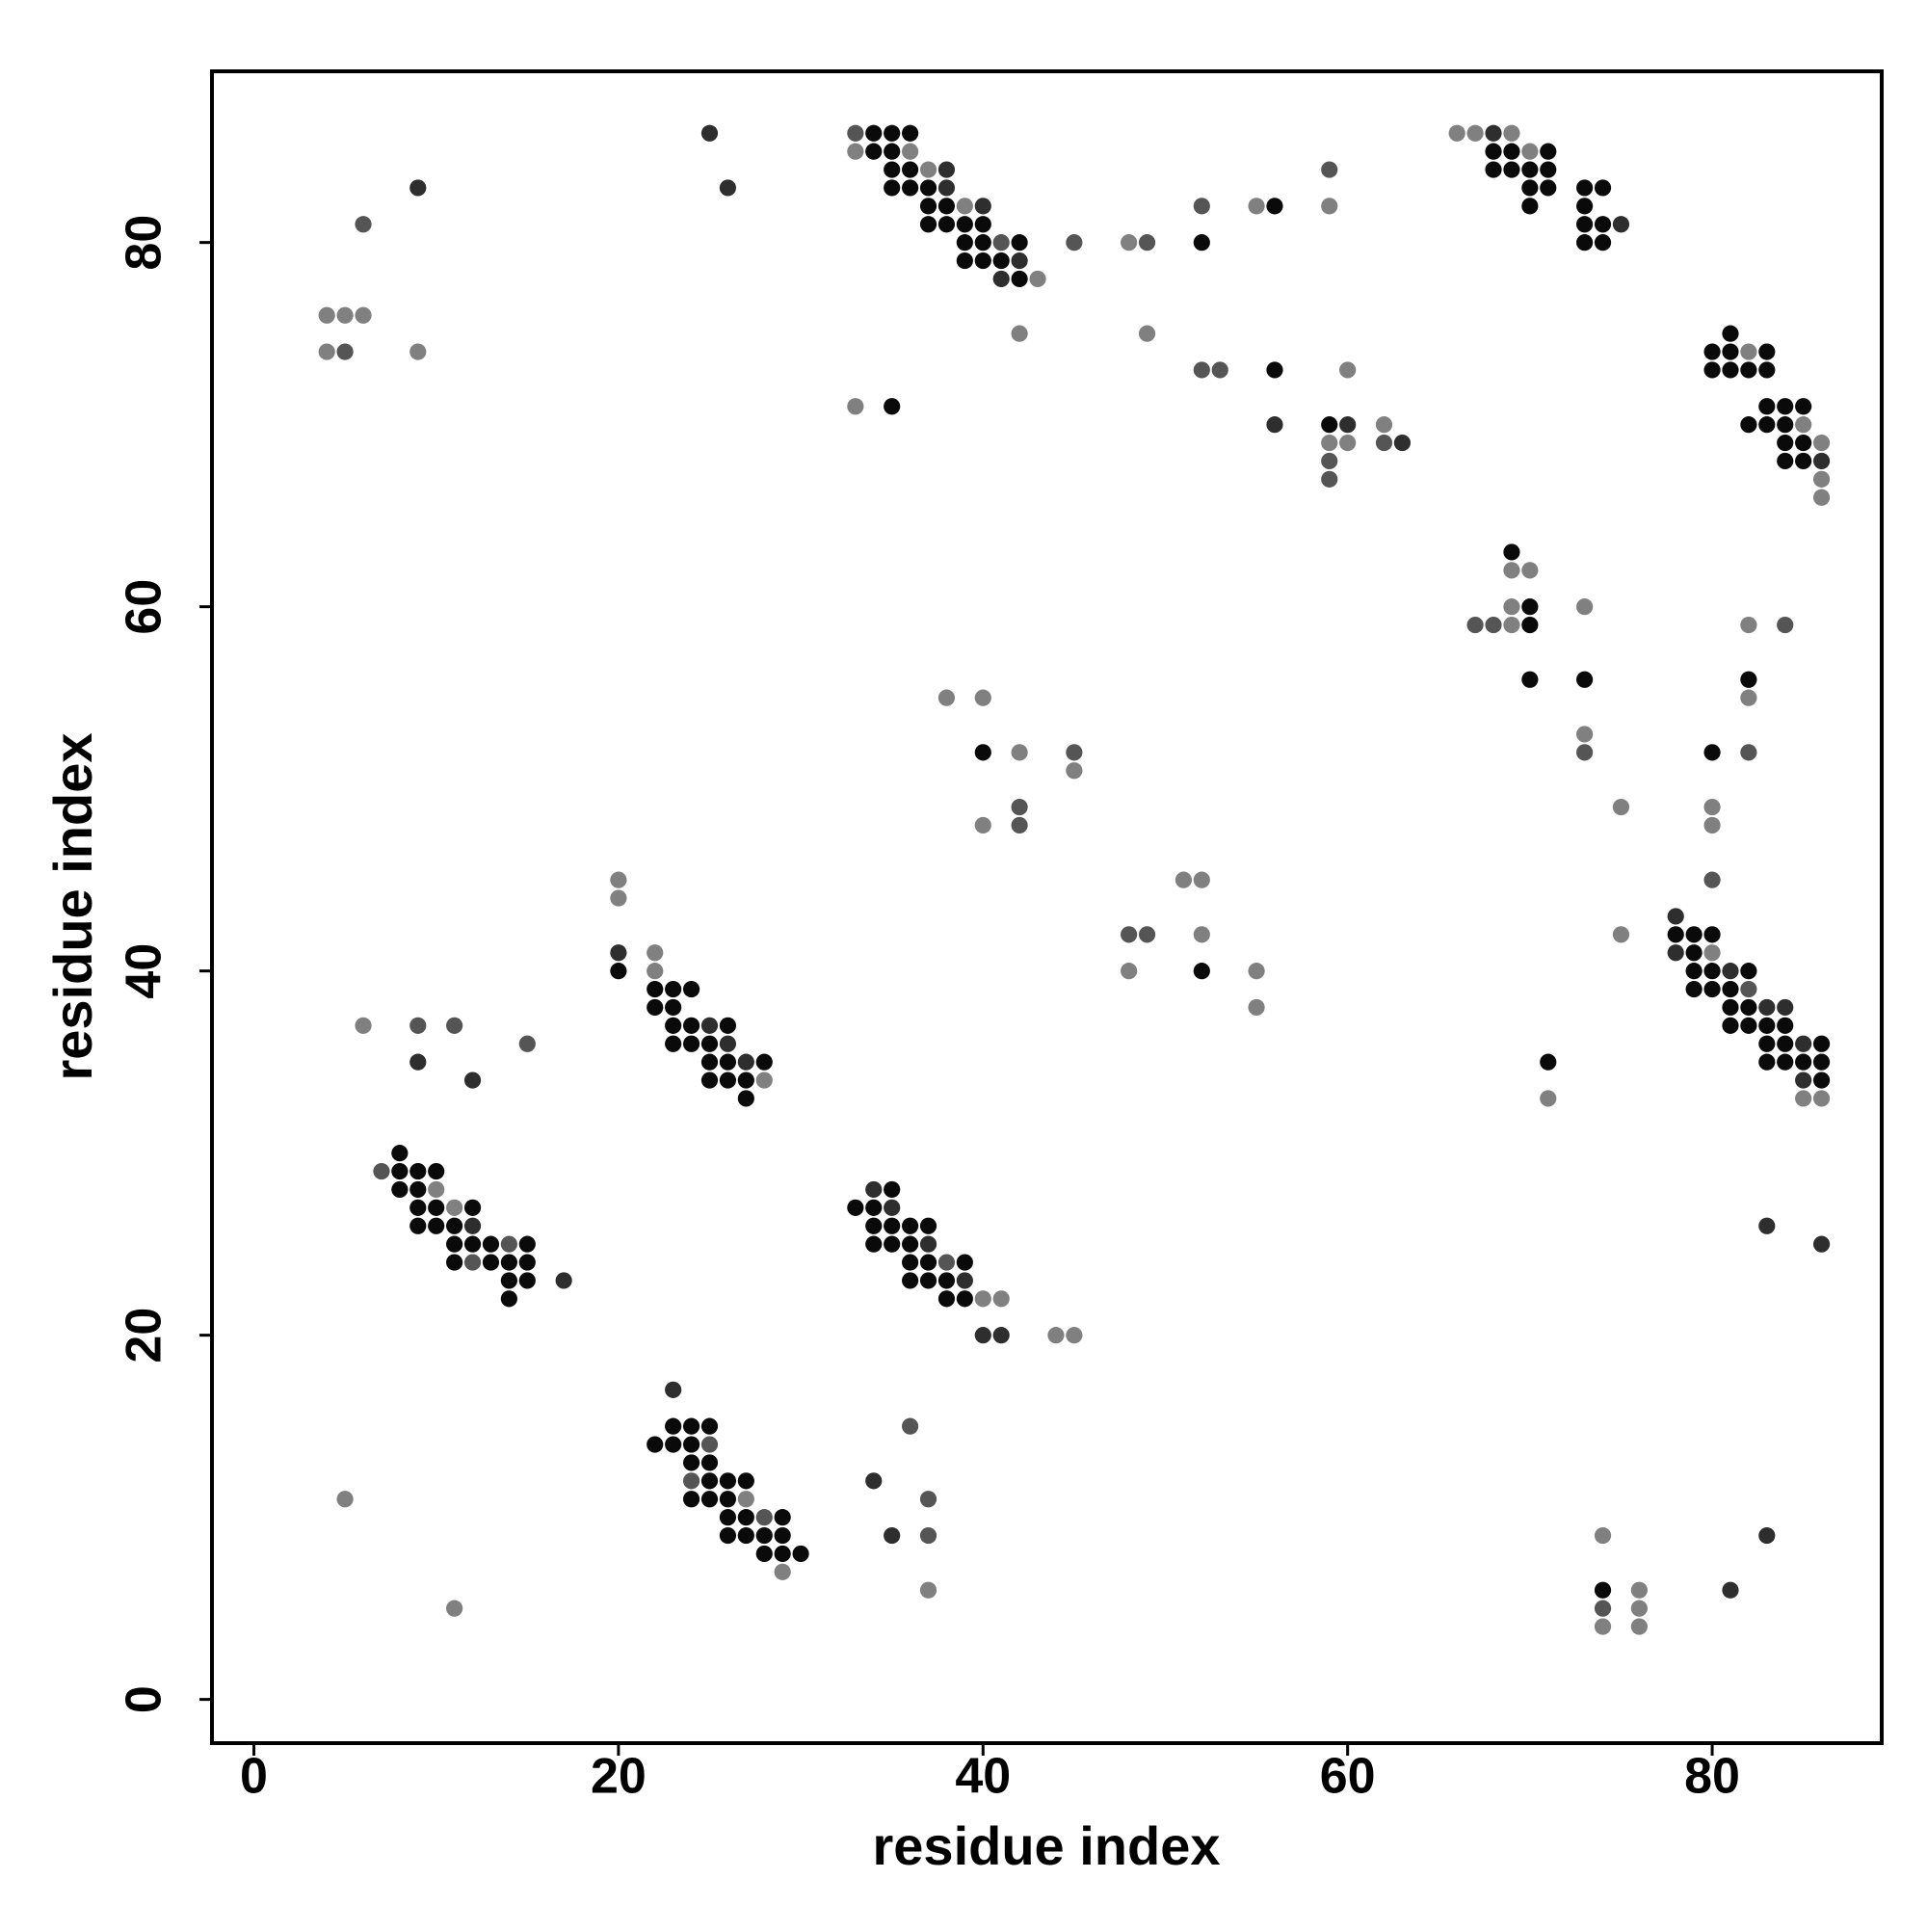  Describe the element at coordinates (983, 1777) in the screenshot. I see `x-tick-label: 40` at that location.